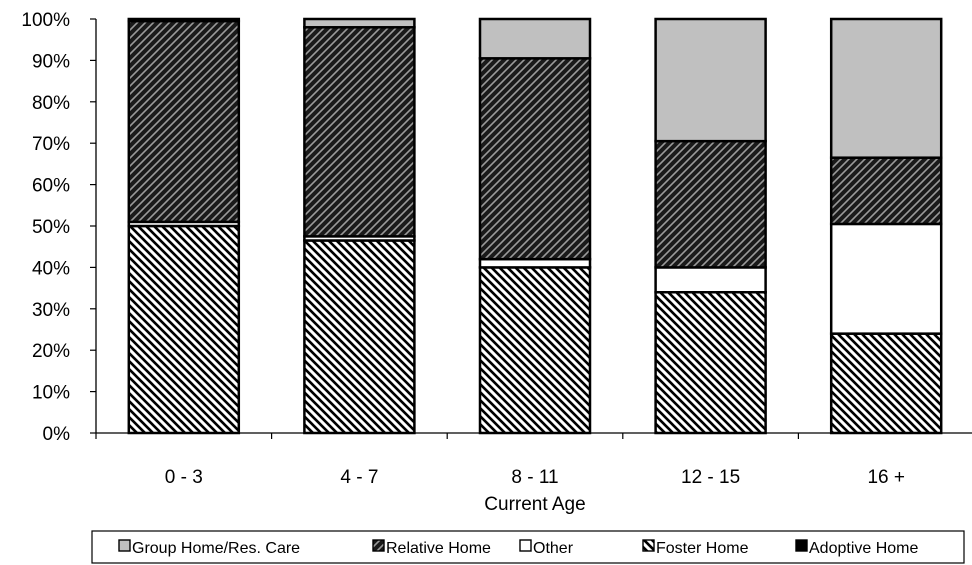 Image resolution: width=972 pixels, height=565 pixels. I want to click on y-tick-label: 100%, so click(45, 20).